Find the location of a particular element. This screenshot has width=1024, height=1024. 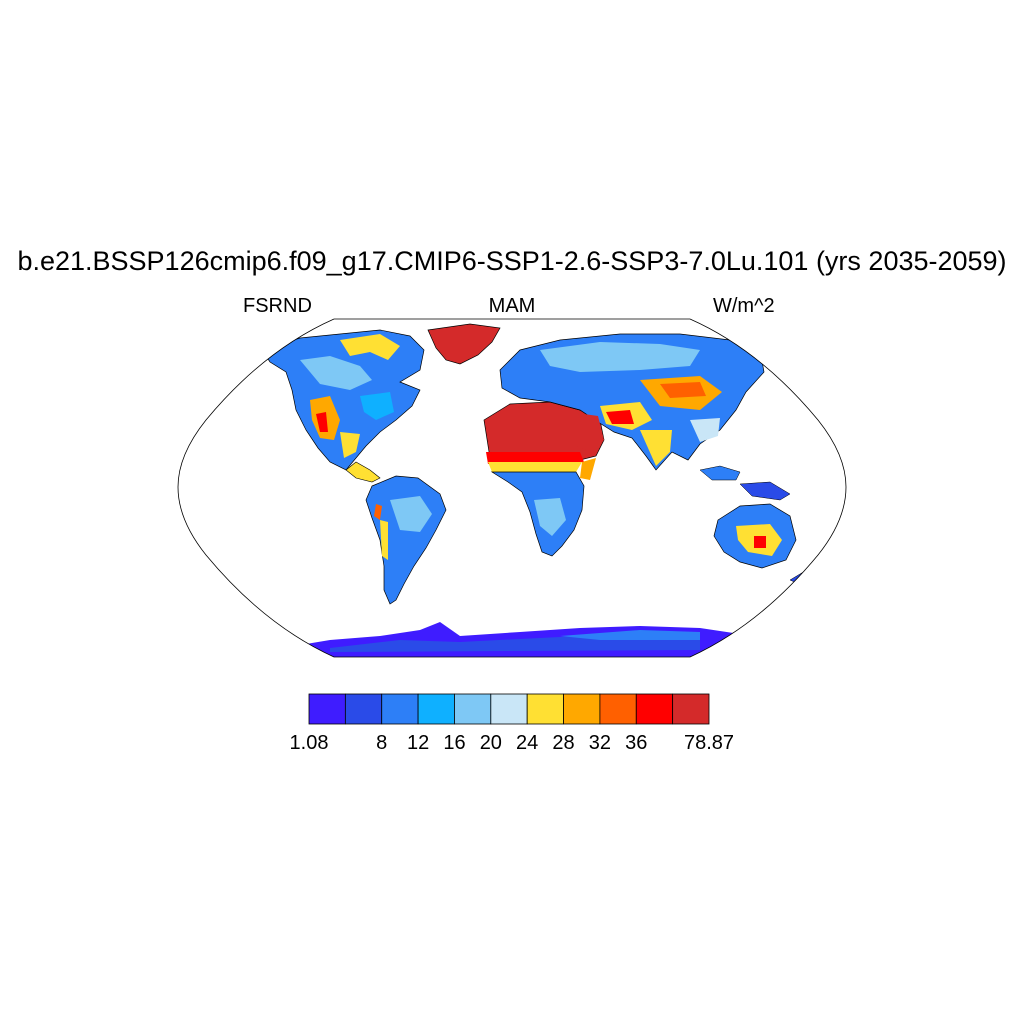

colorbar-tick-label: 16 is located at coordinates (454, 743).